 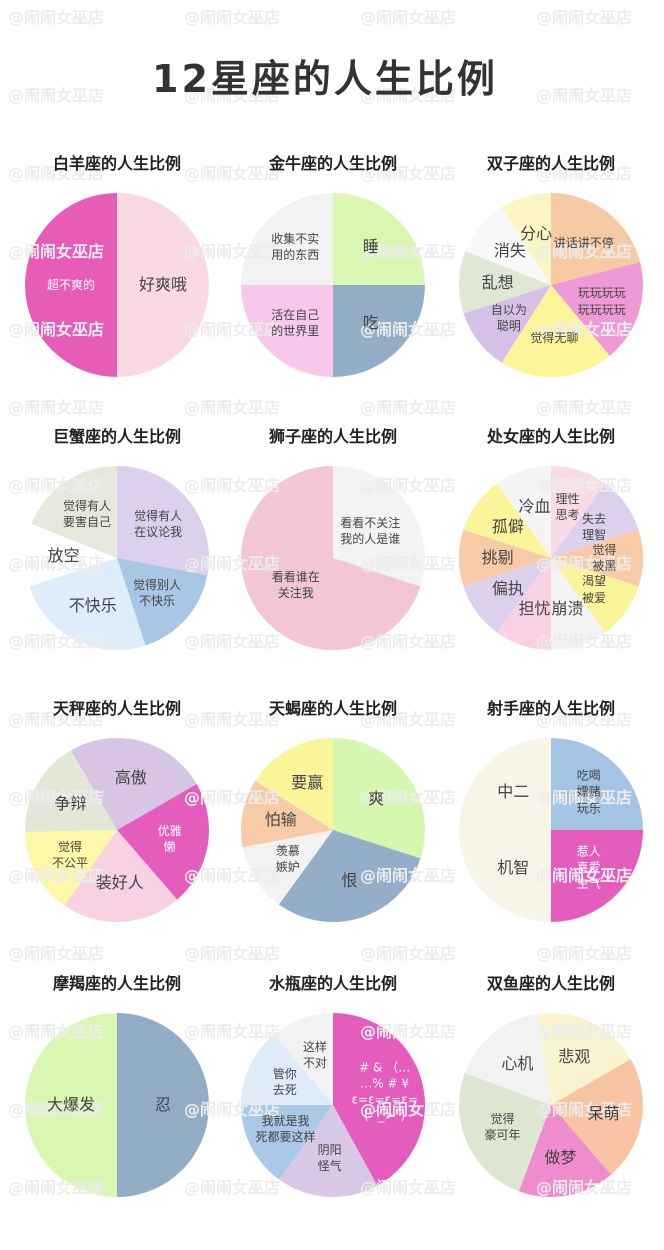 I want to click on chart-title: 狮子座的人生比例, so click(x=333, y=436).